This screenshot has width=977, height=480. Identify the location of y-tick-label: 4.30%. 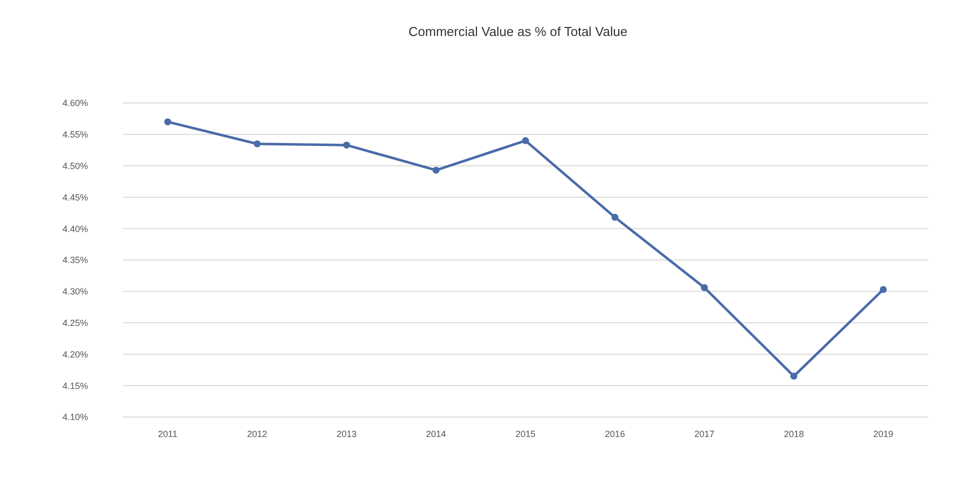
(75, 291).